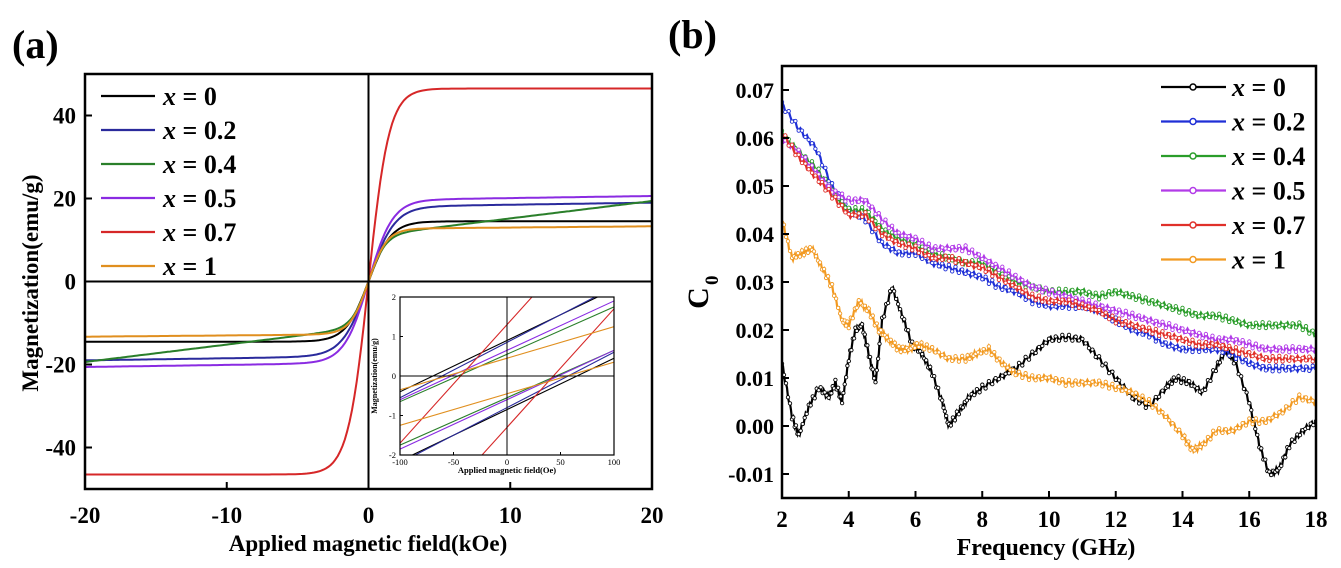  I want to click on chart-b-xlabel: Frequency (GHz), so click(1046, 548).